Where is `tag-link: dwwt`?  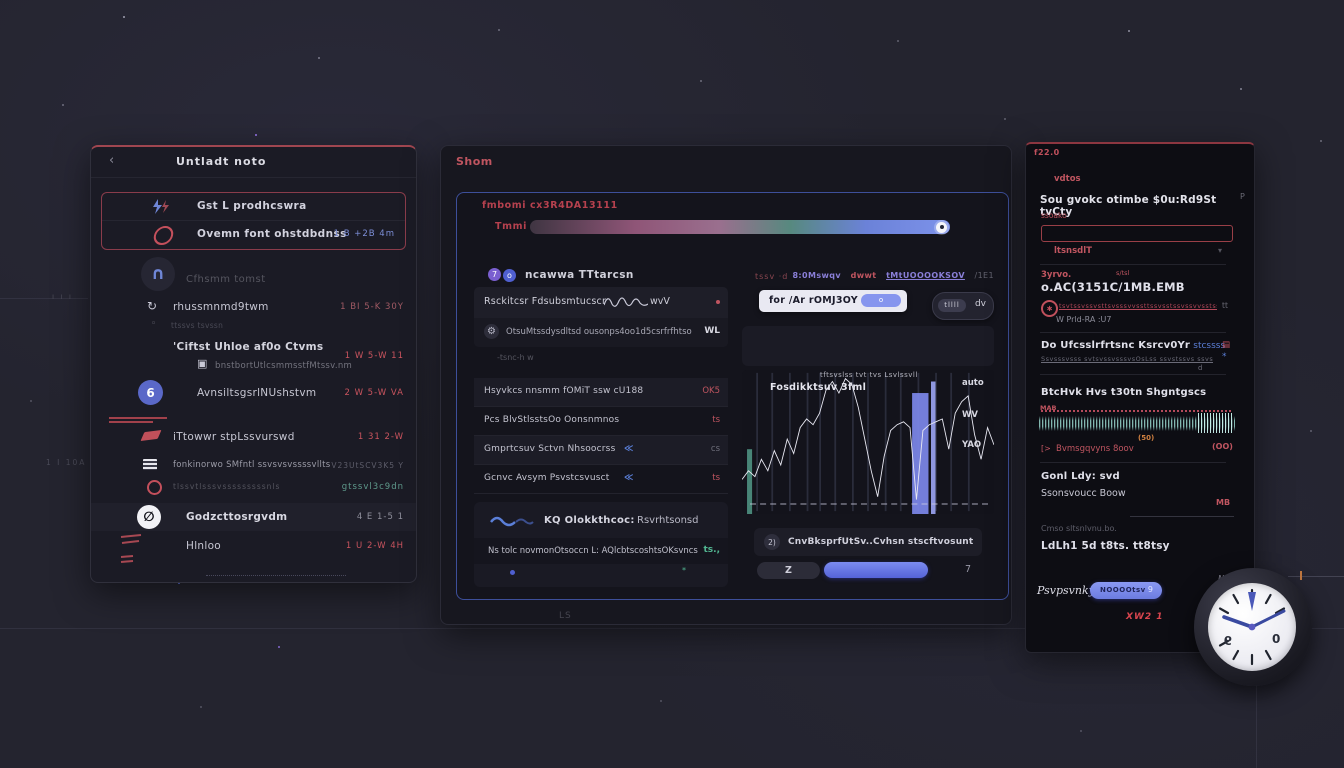 tag-link: dwwt is located at coordinates (863, 275).